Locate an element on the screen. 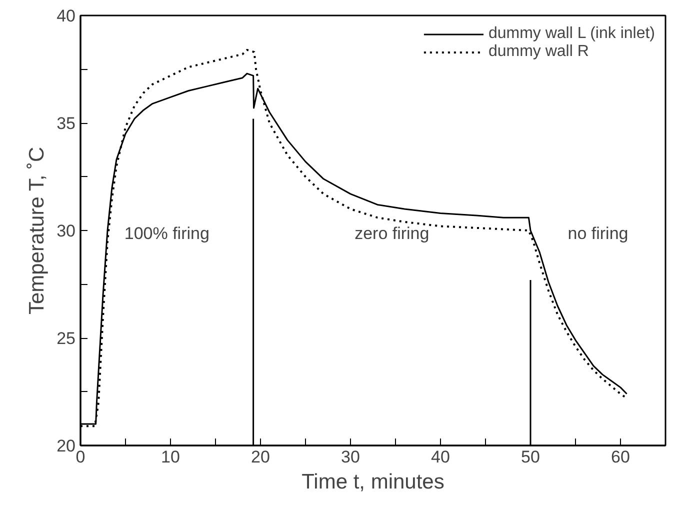  y-axis-title: Temperature T, ˚C is located at coordinates (37, 230).